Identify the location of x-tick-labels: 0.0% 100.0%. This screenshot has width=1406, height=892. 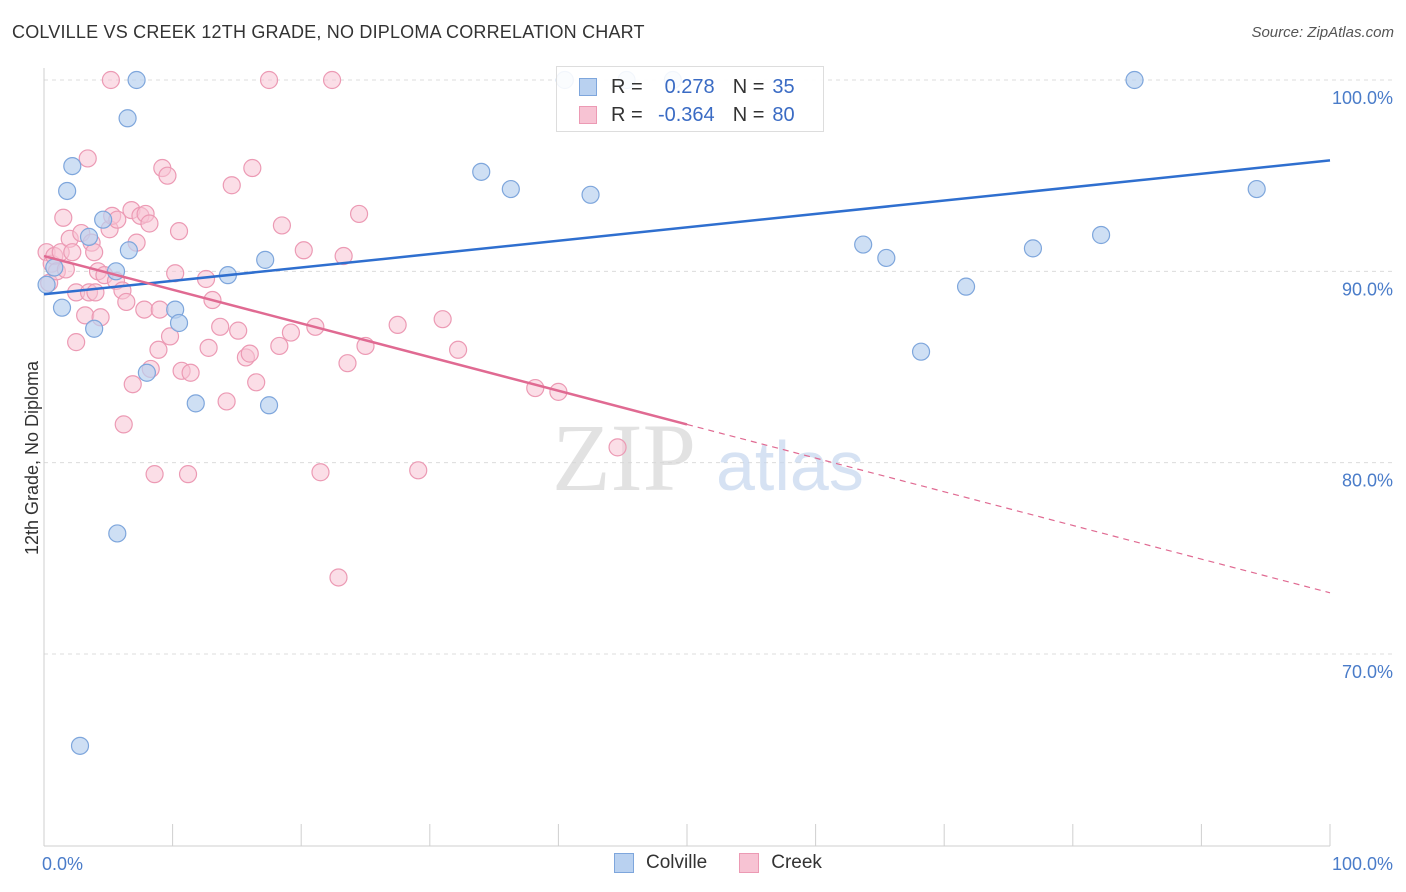
(717, 864).